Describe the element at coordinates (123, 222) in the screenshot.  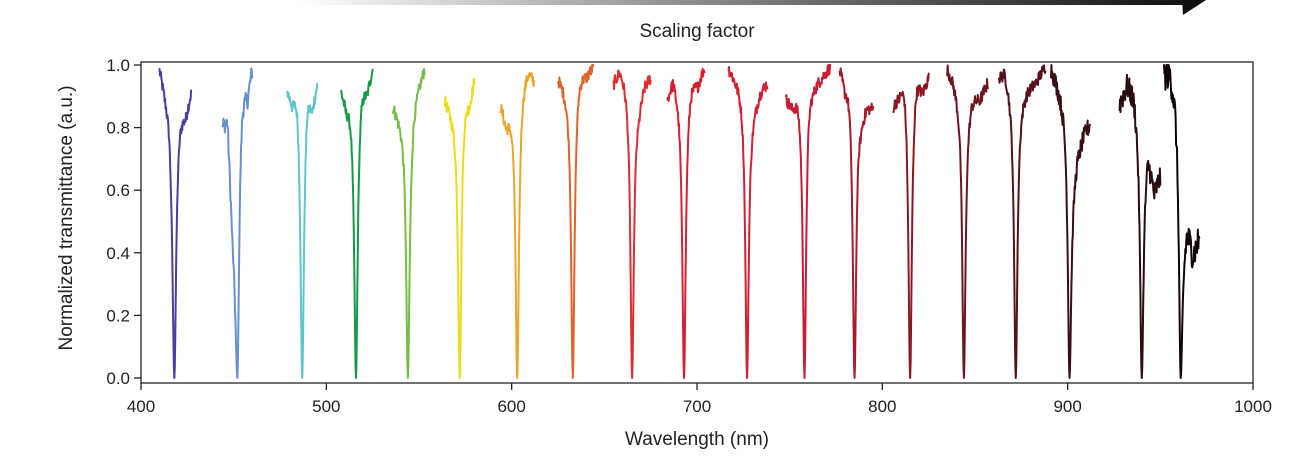
I see `y-axis: 0.0 0.2 0.4 0.6 0.8 1.0` at that location.